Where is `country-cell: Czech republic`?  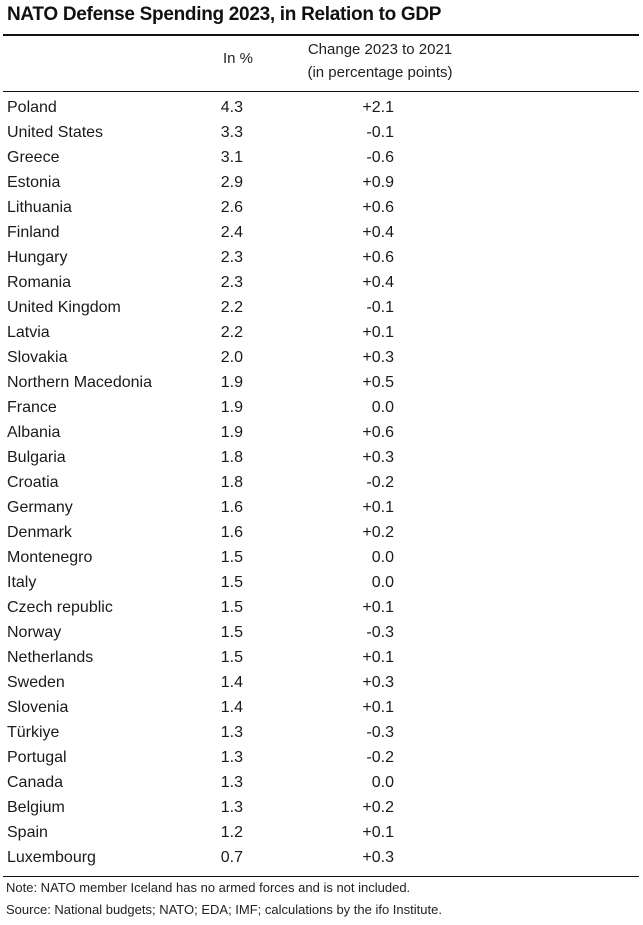
country-cell: Czech republic is located at coordinates (60, 607).